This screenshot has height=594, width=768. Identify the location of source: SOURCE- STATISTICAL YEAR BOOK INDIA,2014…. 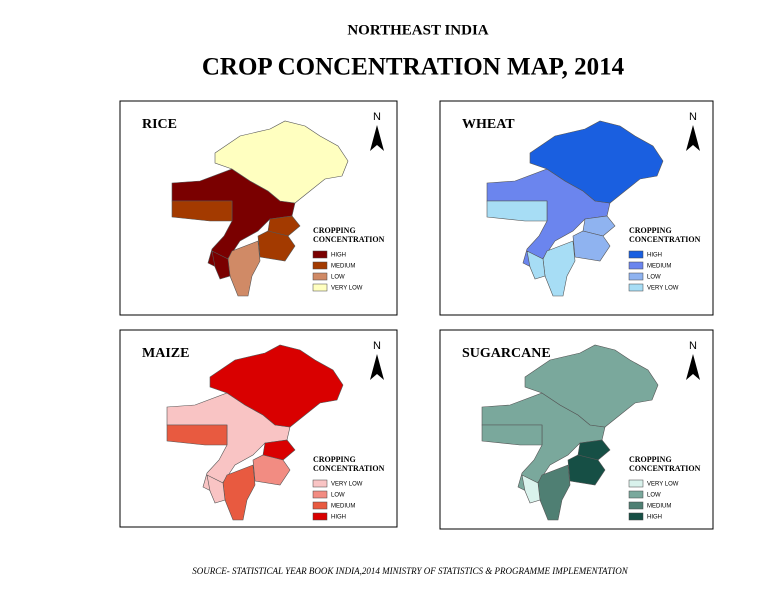
(410, 571).